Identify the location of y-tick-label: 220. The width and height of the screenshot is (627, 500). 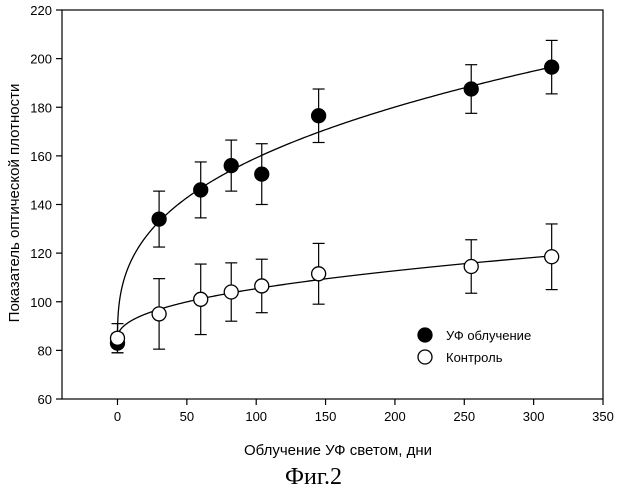
(41, 10).